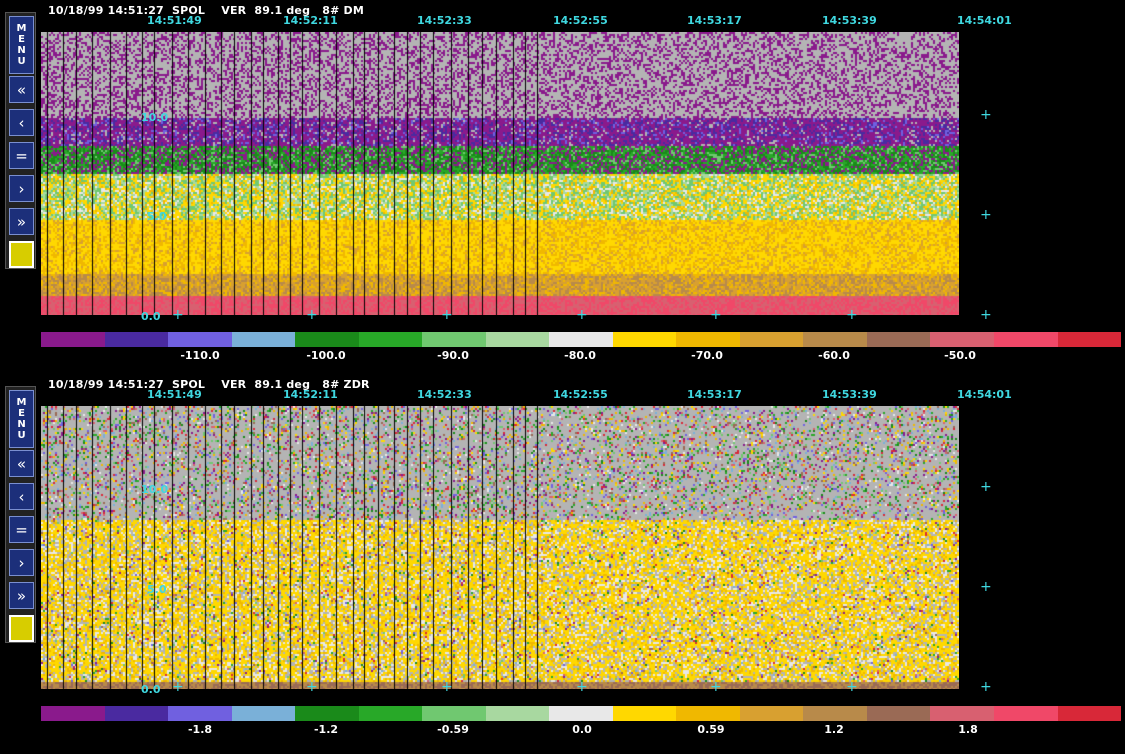 The image size is (1125, 754). I want to click on color-scale-label: -90.0, so click(453, 355).